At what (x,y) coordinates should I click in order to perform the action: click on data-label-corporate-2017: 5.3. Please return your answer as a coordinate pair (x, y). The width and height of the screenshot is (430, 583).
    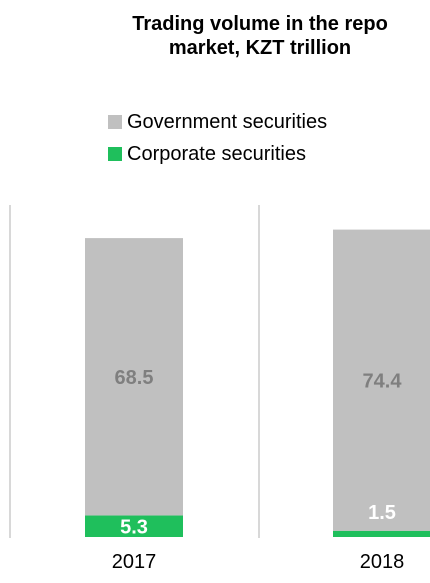
    Looking at the image, I should click on (134, 527).